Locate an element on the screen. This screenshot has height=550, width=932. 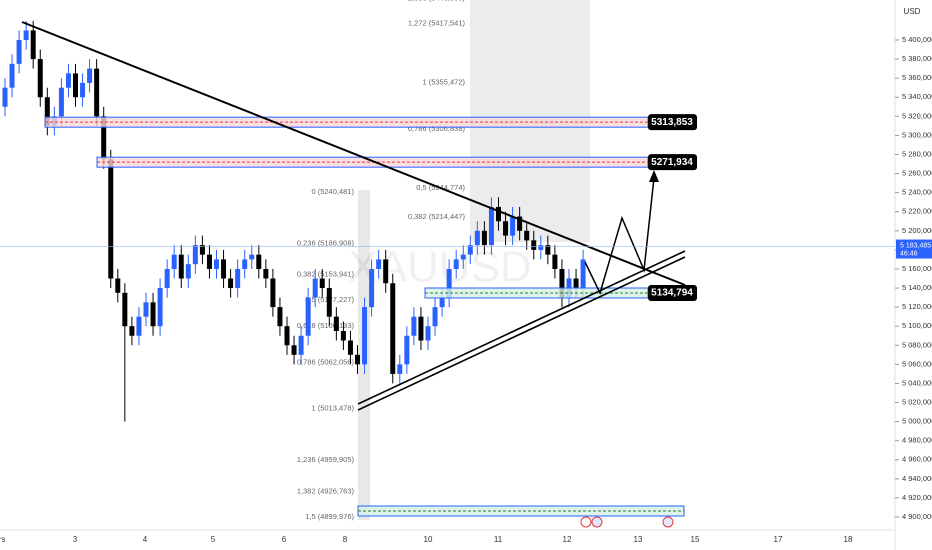
fib-label: 0,618 (5100,193) is located at coordinates (326, 325).